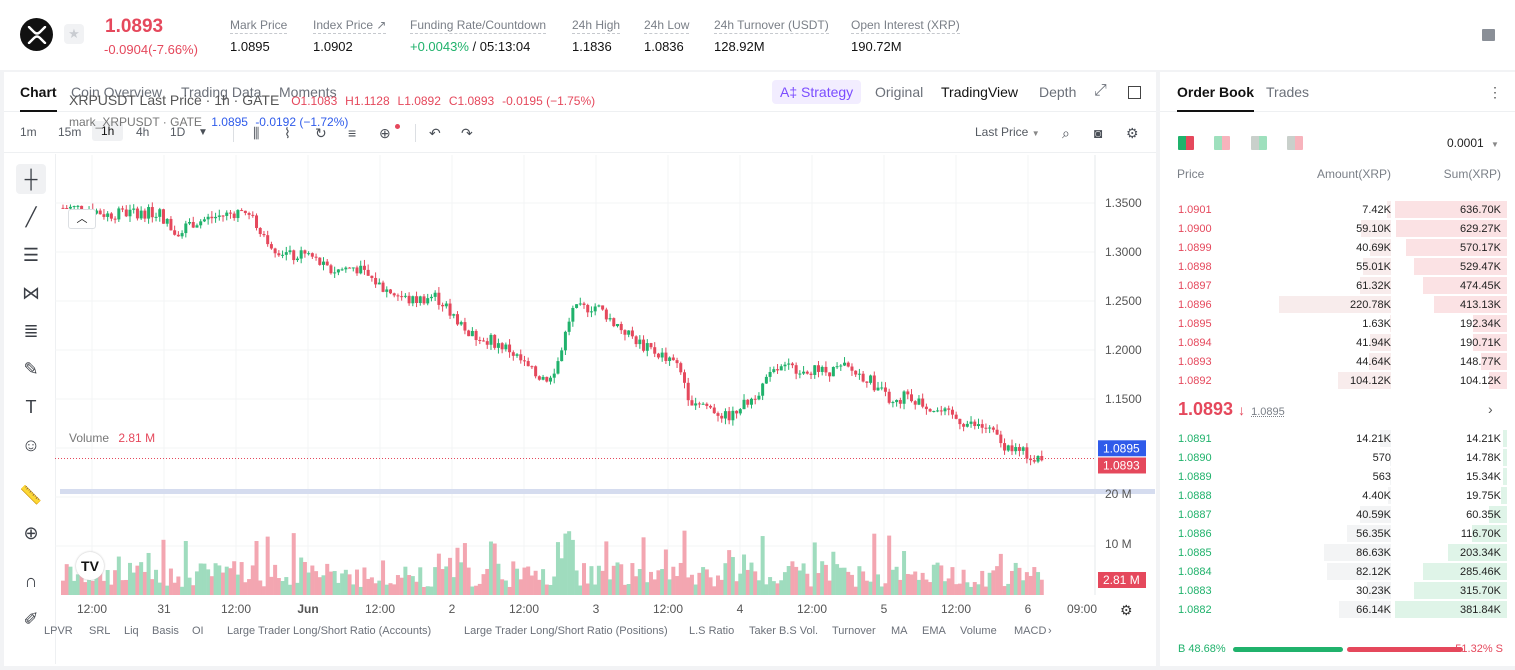 This screenshot has width=1515, height=670. I want to click on bid-row: 1.0887 40.59K 60.35K, so click(1337, 514).